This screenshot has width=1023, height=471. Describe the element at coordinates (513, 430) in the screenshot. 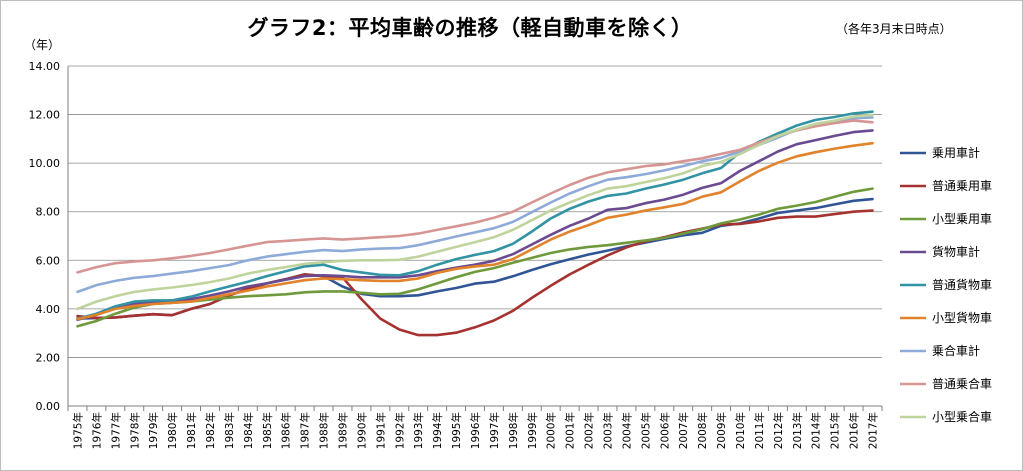

I see `x-tick-label: 1998年` at that location.